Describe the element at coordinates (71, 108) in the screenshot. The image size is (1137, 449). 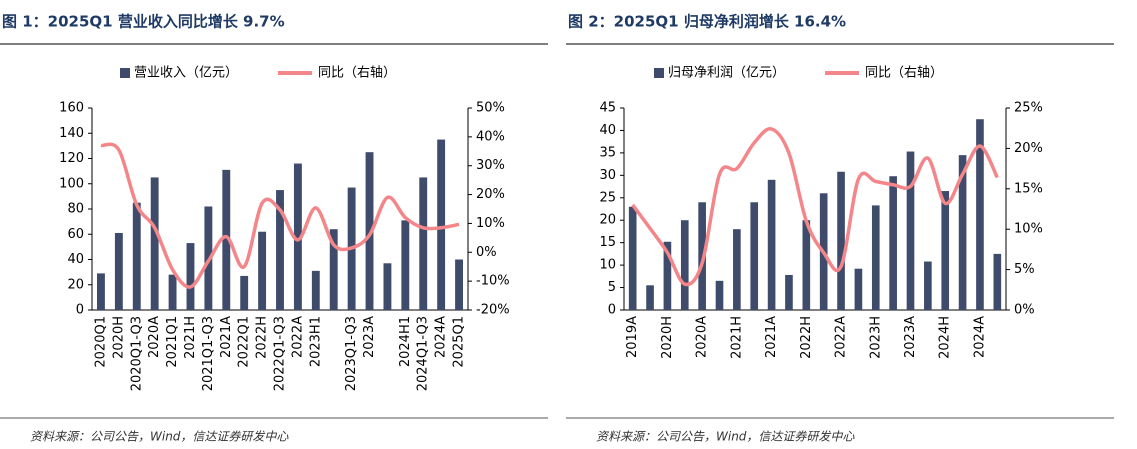
I see `y-tick-label: 160` at that location.